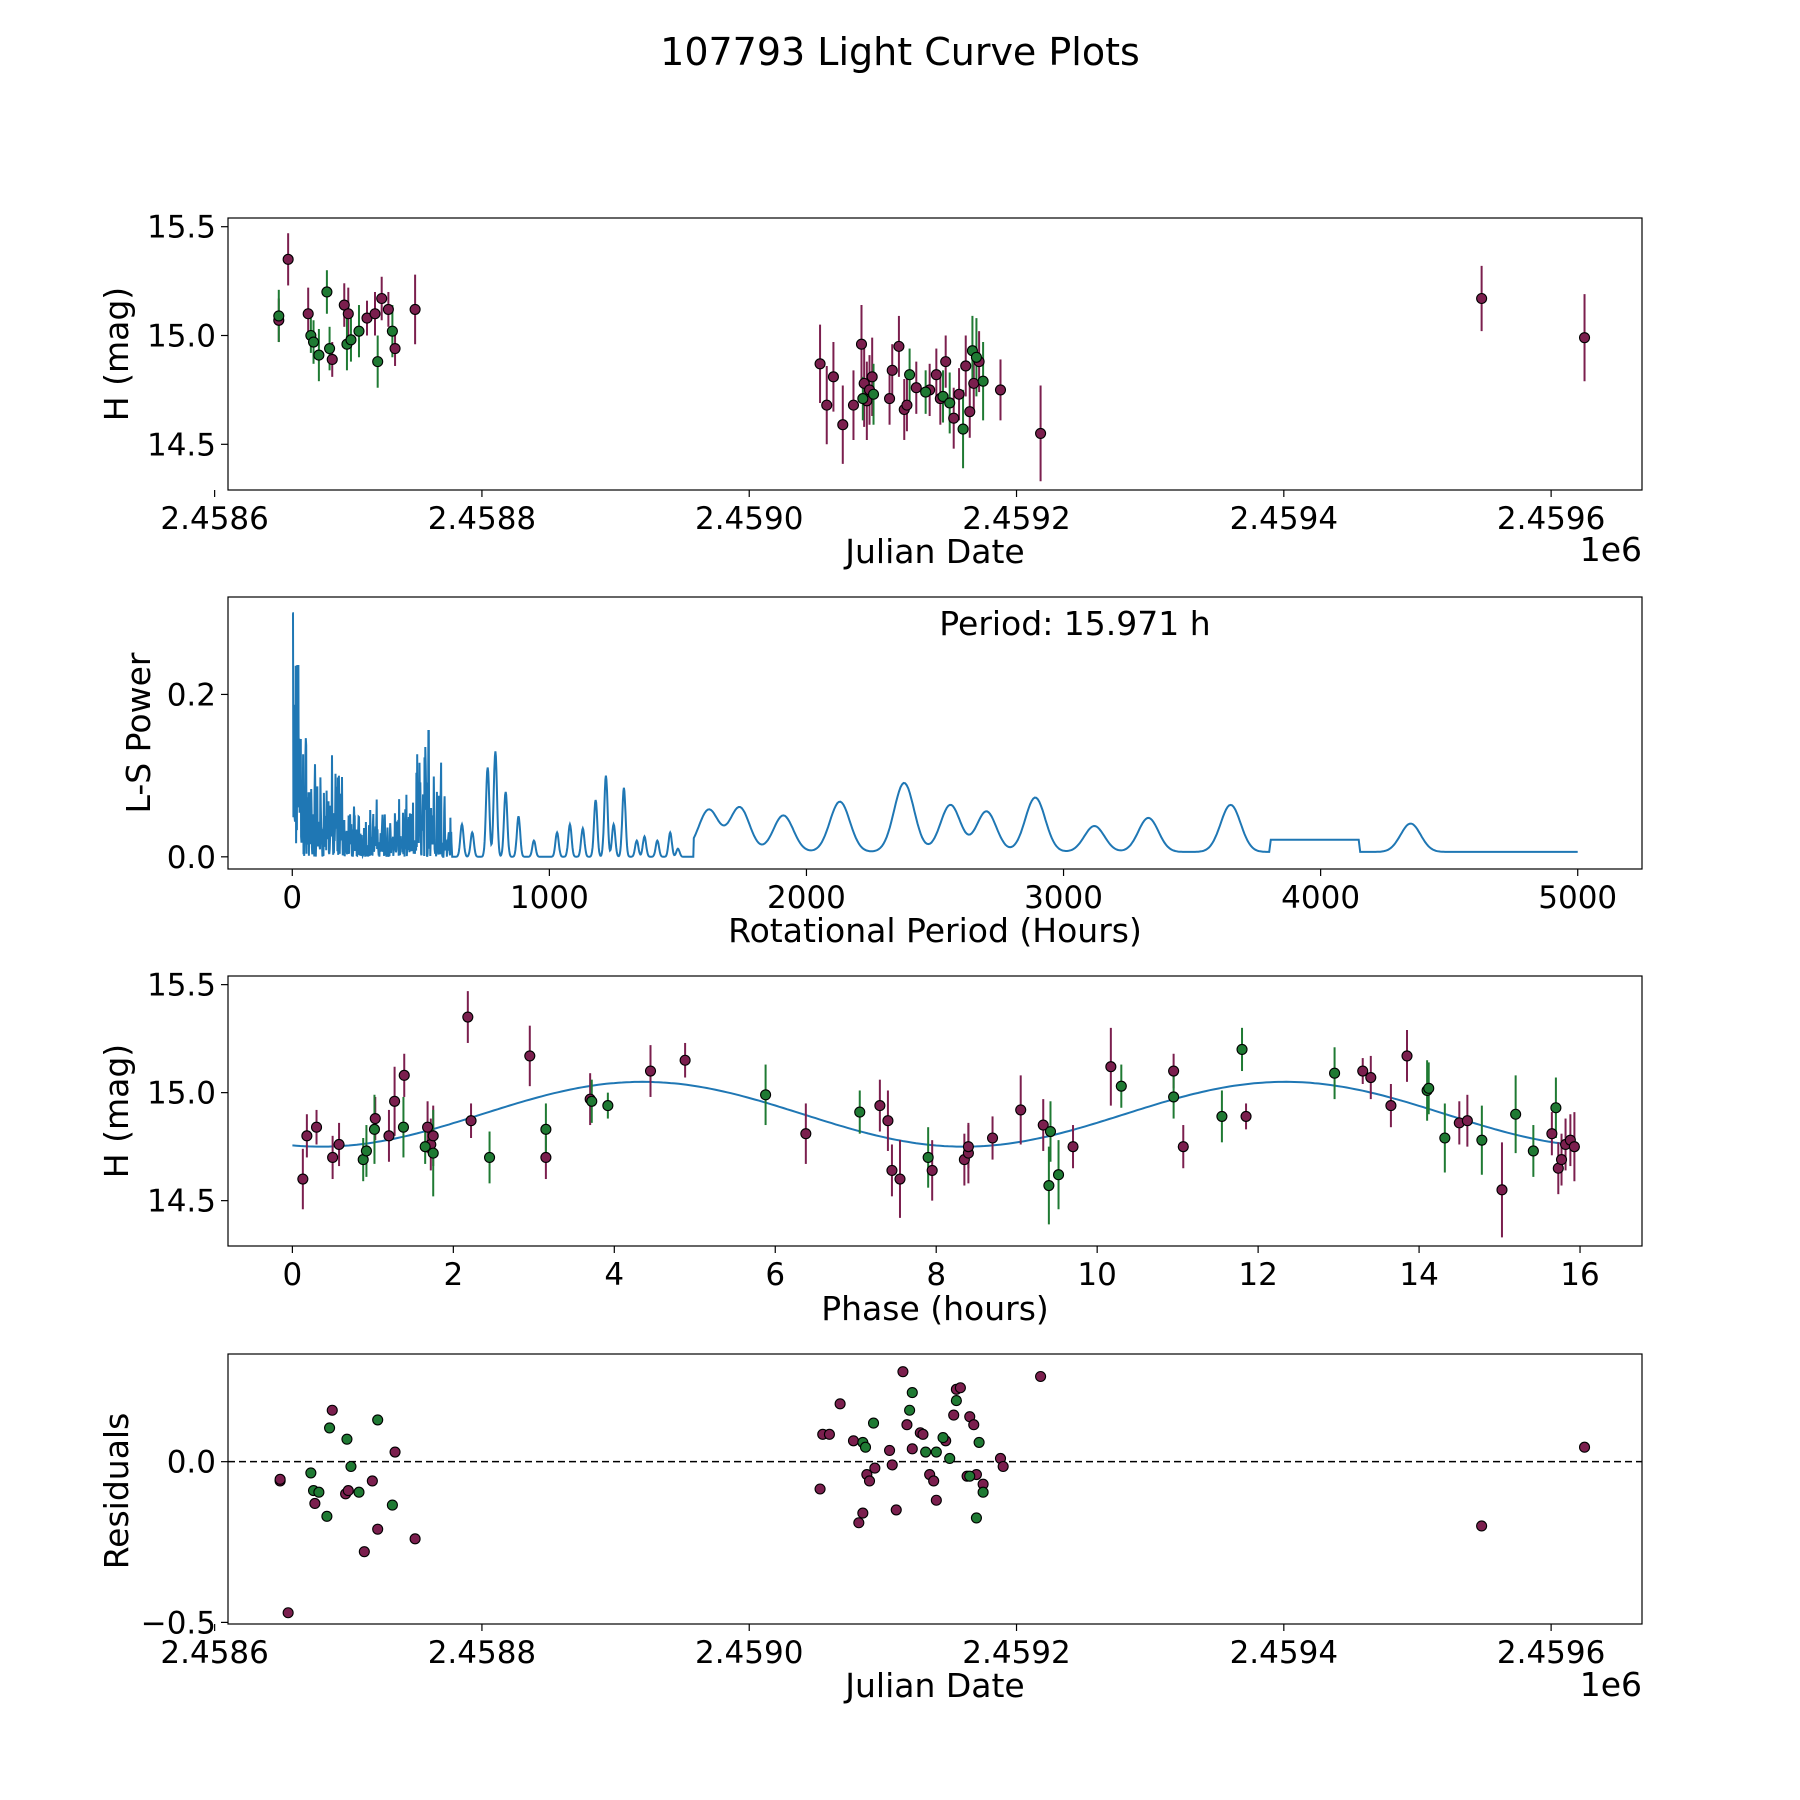  I want to click on phase-xtick-label: 6, so click(775, 1275).